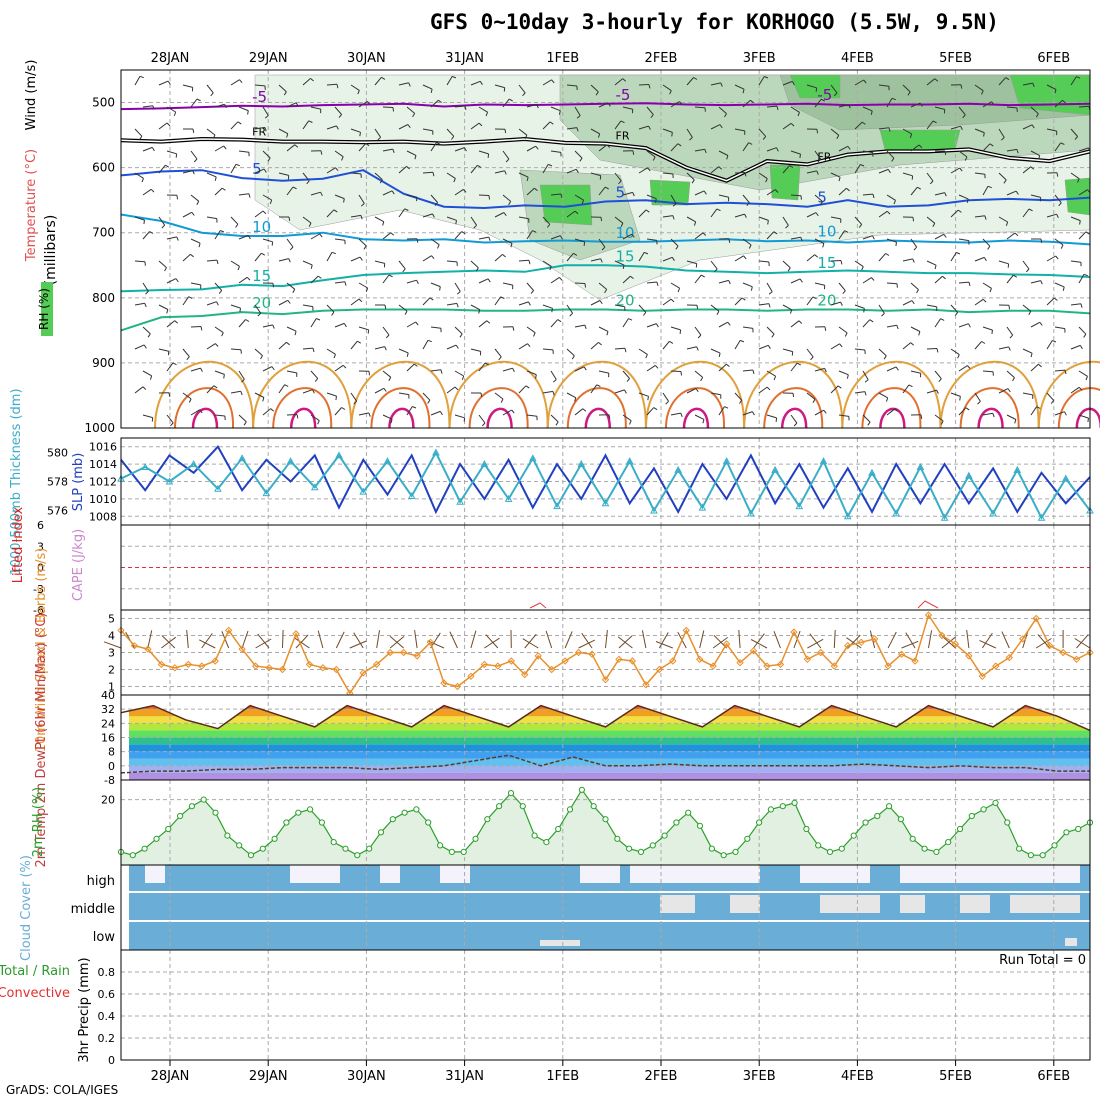  What do you see at coordinates (26, 908) in the screenshot?
I see `cloud-axis-label: Cloud Cover (%)` at bounding box center [26, 908].